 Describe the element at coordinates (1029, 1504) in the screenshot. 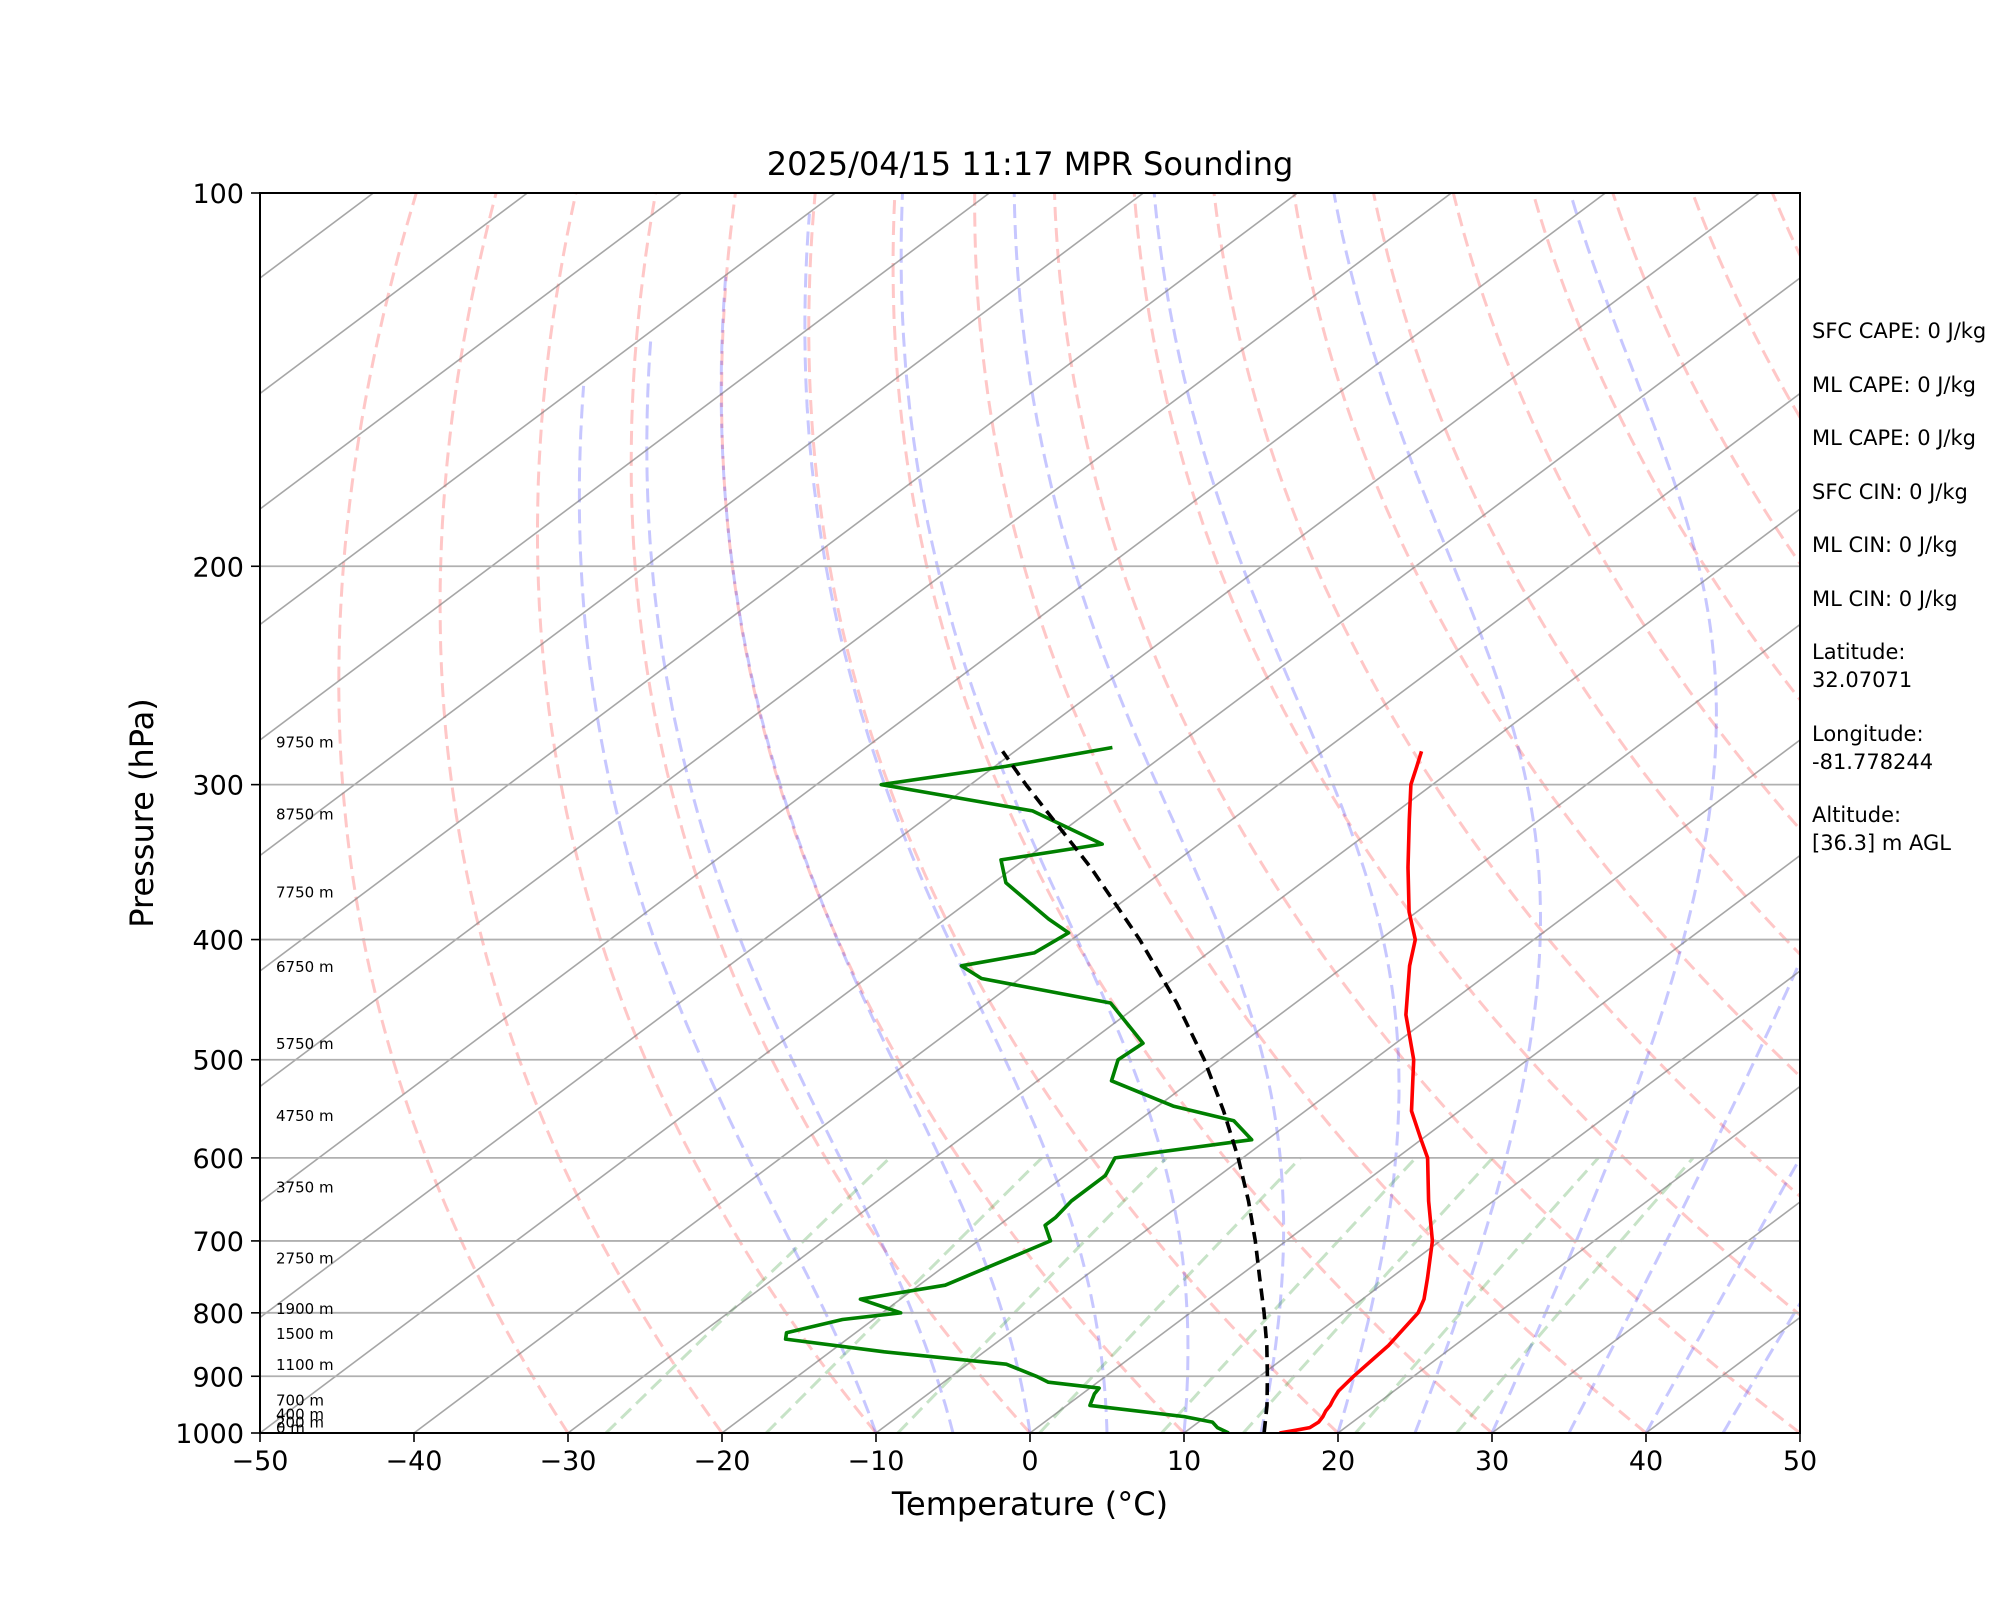

I see `x-axis-label: Temperature (°C)` at that location.